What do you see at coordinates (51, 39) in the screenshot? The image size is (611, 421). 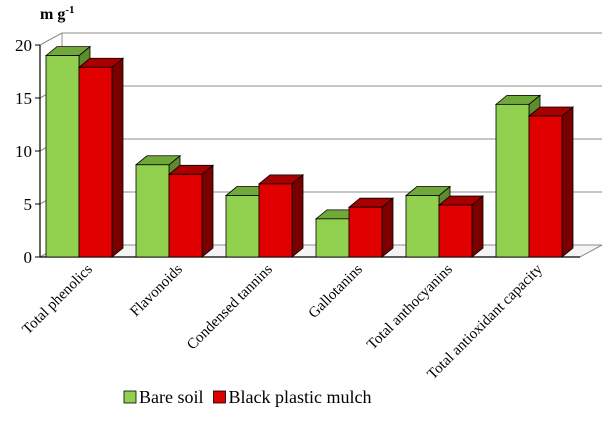 I see `gridline-side` at bounding box center [51, 39].